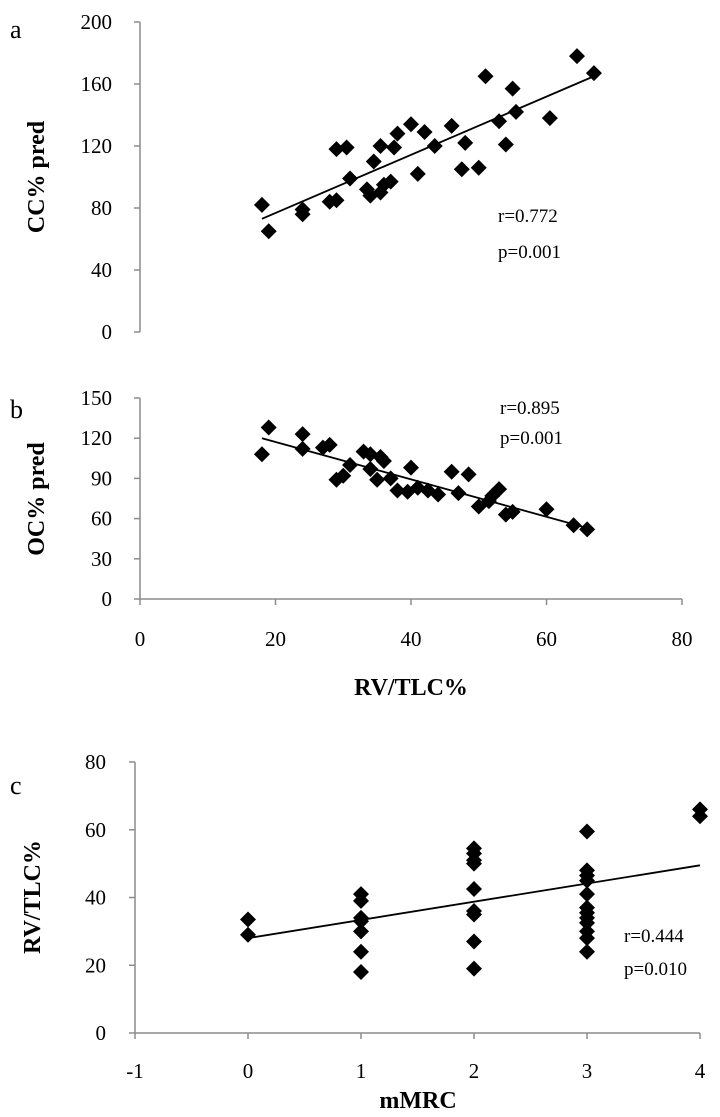  Describe the element at coordinates (16, 29) in the screenshot. I see `panel-label: a` at that location.